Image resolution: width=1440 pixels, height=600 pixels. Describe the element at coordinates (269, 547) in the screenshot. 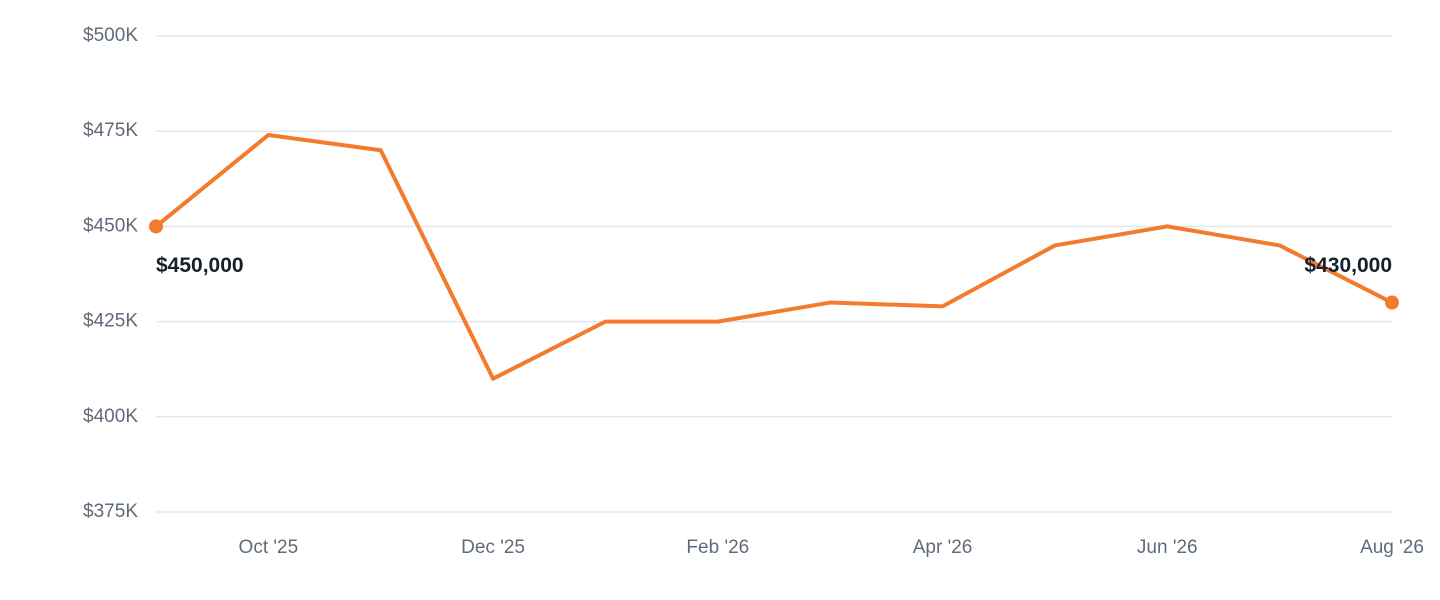

I see `x-tick-label: Oct '25` at that location.